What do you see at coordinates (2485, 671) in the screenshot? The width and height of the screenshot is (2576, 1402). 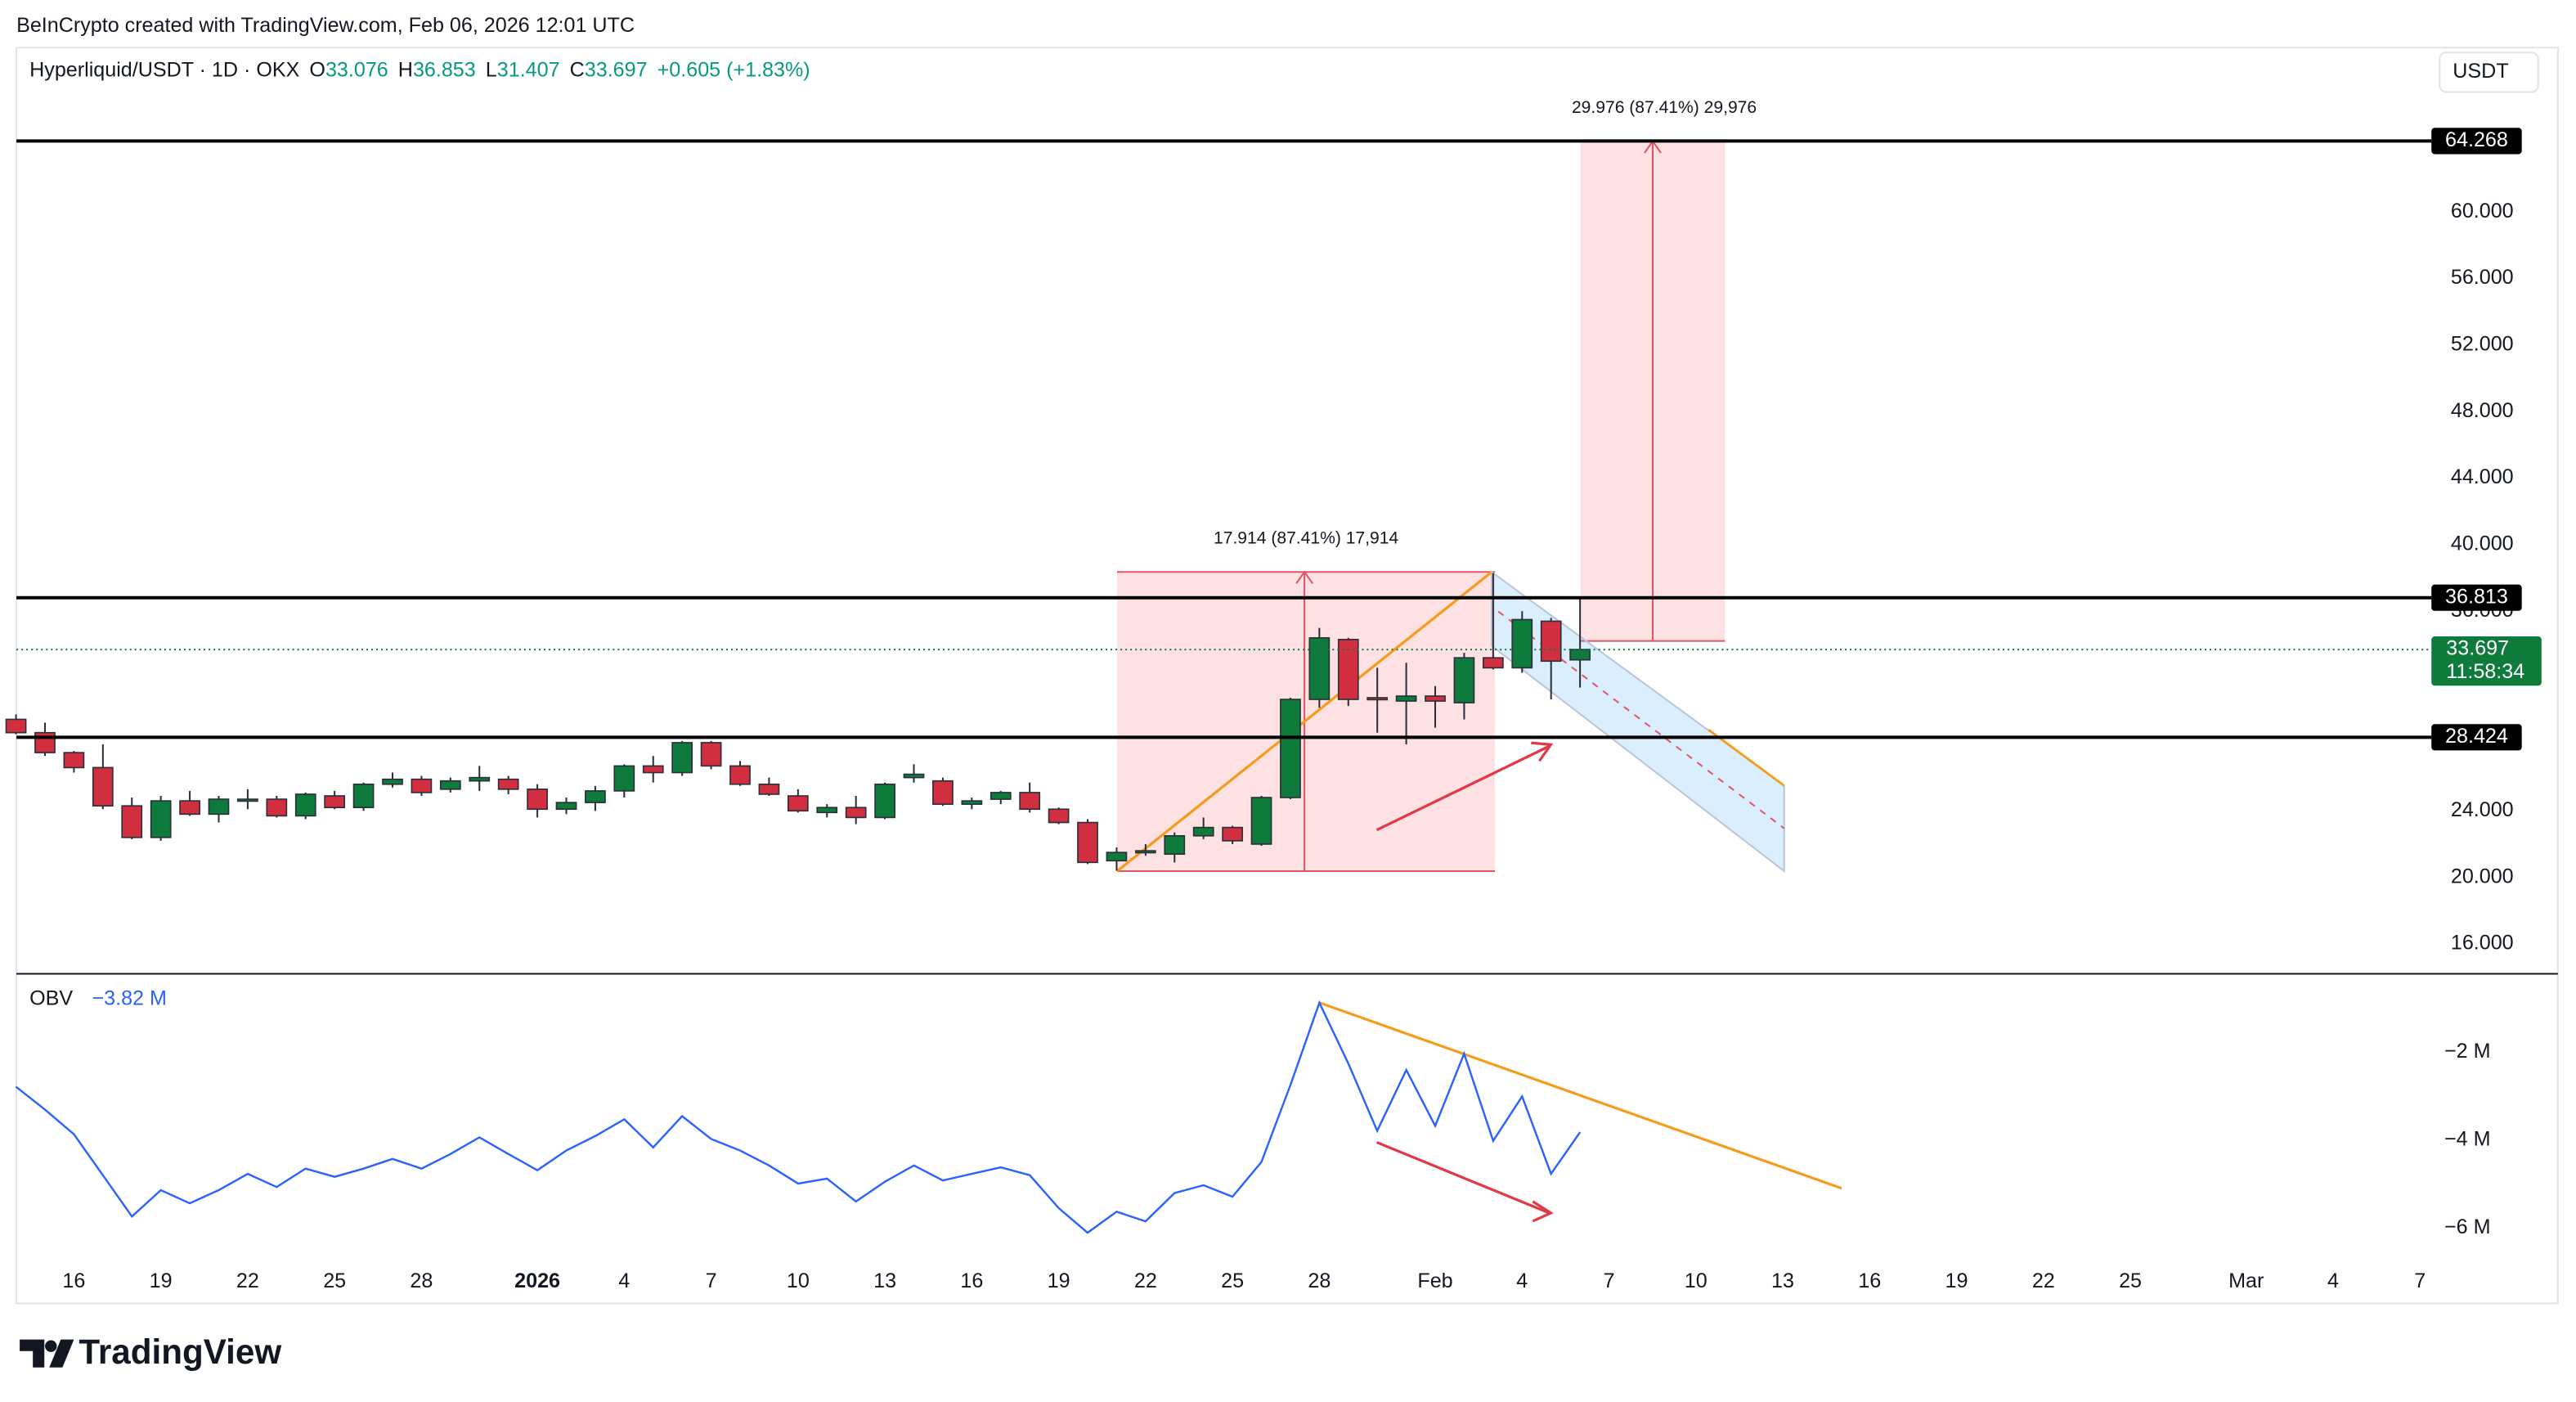 I see `countdown: 11:58:34` at bounding box center [2485, 671].